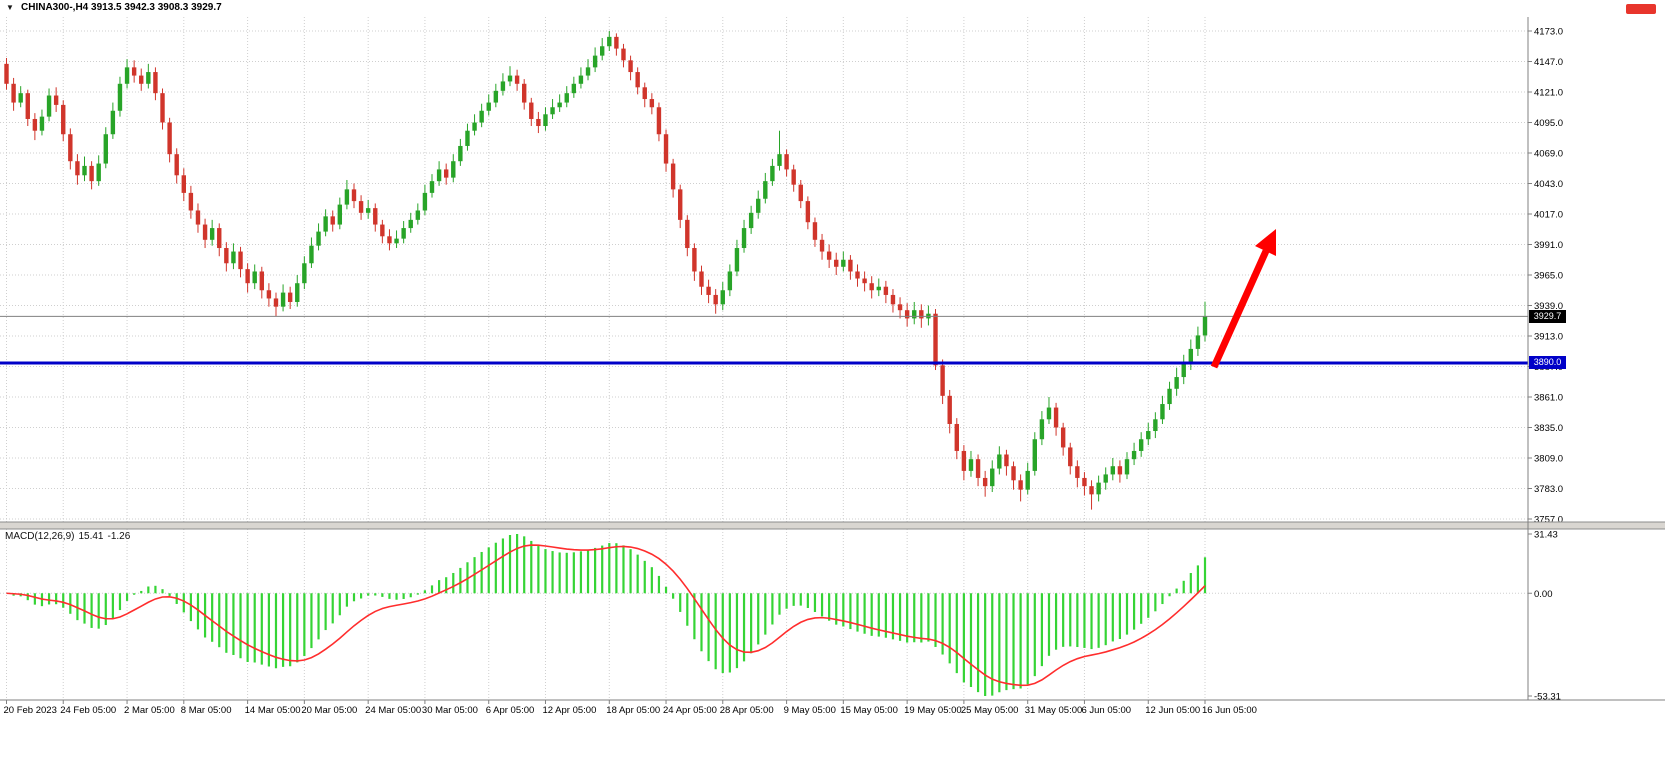  What do you see at coordinates (1641, 9) in the screenshot?
I see `top-right-red-marker` at bounding box center [1641, 9].